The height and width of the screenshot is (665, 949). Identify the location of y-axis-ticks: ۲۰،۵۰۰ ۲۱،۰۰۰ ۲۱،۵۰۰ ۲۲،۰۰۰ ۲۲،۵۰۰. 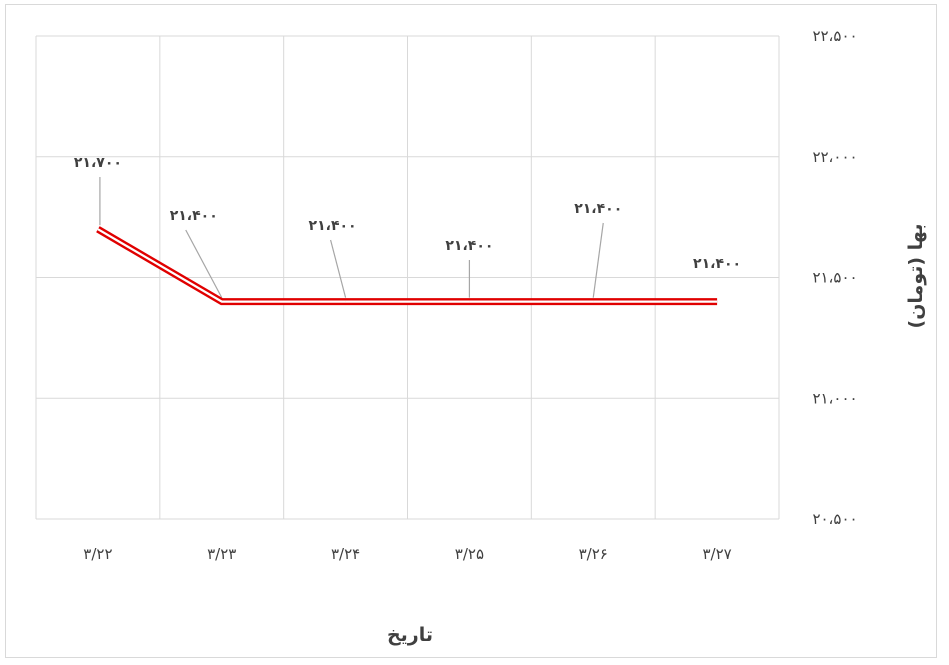
(834, 277).